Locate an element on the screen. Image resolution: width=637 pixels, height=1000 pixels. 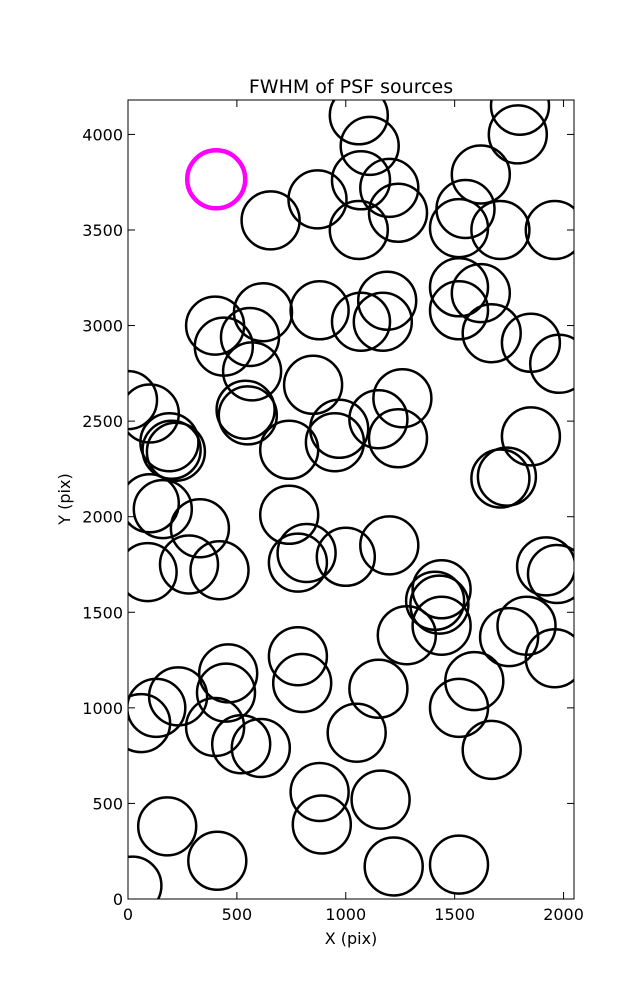
y-tick-label: 2500 is located at coordinates (102, 421).